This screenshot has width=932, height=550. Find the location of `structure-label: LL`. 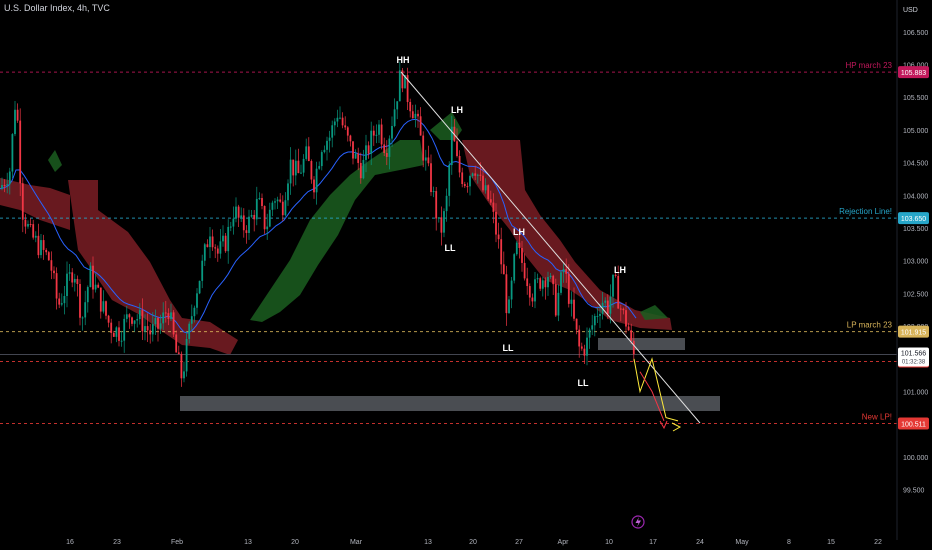

structure-label: LL is located at coordinates (583, 383).